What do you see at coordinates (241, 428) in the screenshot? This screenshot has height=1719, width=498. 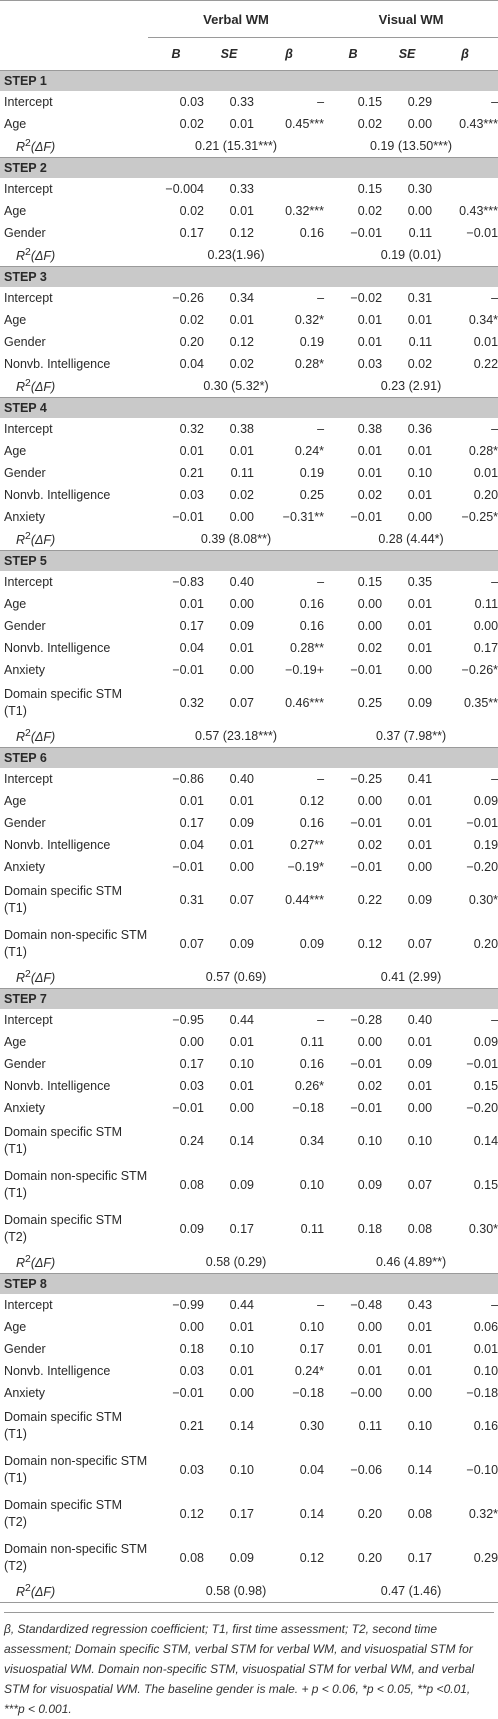 I see `table-cell: 0.38` at bounding box center [241, 428].